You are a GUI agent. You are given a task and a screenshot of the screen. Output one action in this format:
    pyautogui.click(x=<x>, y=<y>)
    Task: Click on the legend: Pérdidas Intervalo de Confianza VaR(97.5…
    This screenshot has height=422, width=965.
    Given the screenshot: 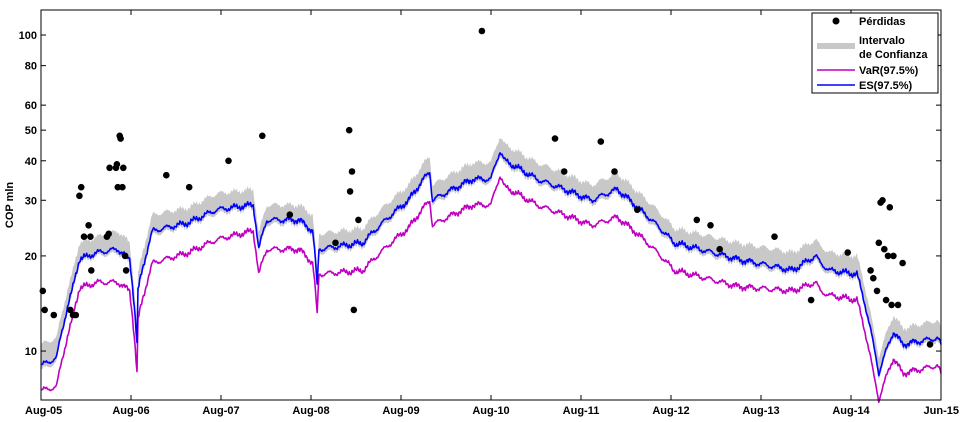 What is the action you would take?
    pyautogui.click(x=875, y=53)
    